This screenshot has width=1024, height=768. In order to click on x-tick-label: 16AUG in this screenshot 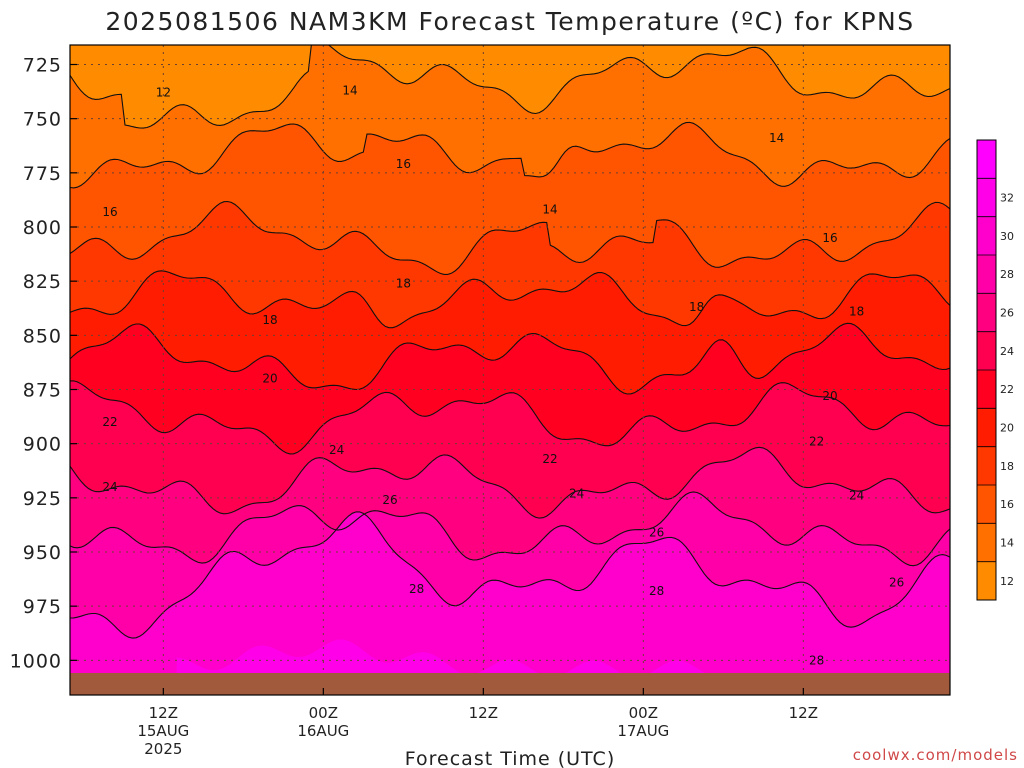, I will do `click(323, 731)`.